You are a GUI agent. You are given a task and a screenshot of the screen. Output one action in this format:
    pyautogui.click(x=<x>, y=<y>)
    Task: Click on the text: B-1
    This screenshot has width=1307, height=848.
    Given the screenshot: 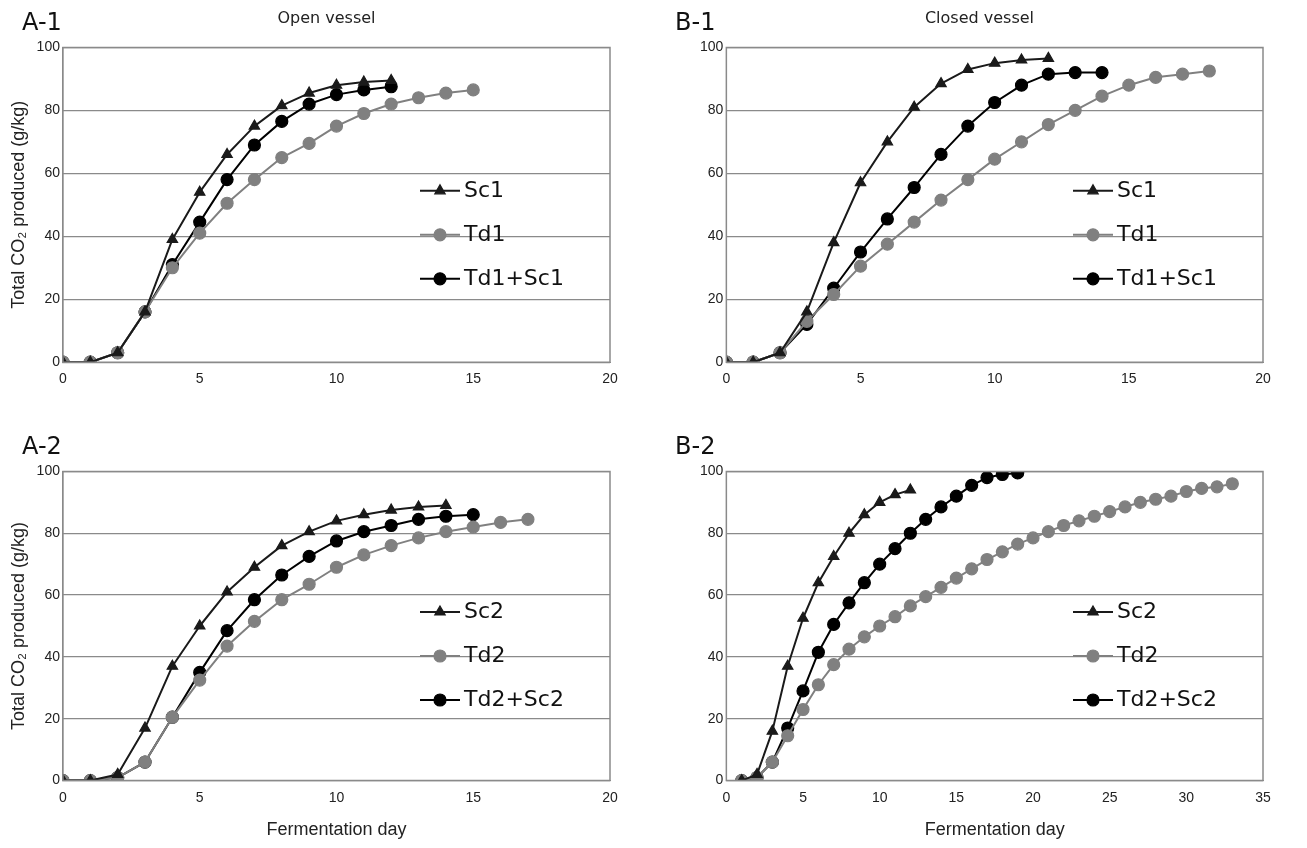 What is the action you would take?
    pyautogui.click(x=695, y=22)
    